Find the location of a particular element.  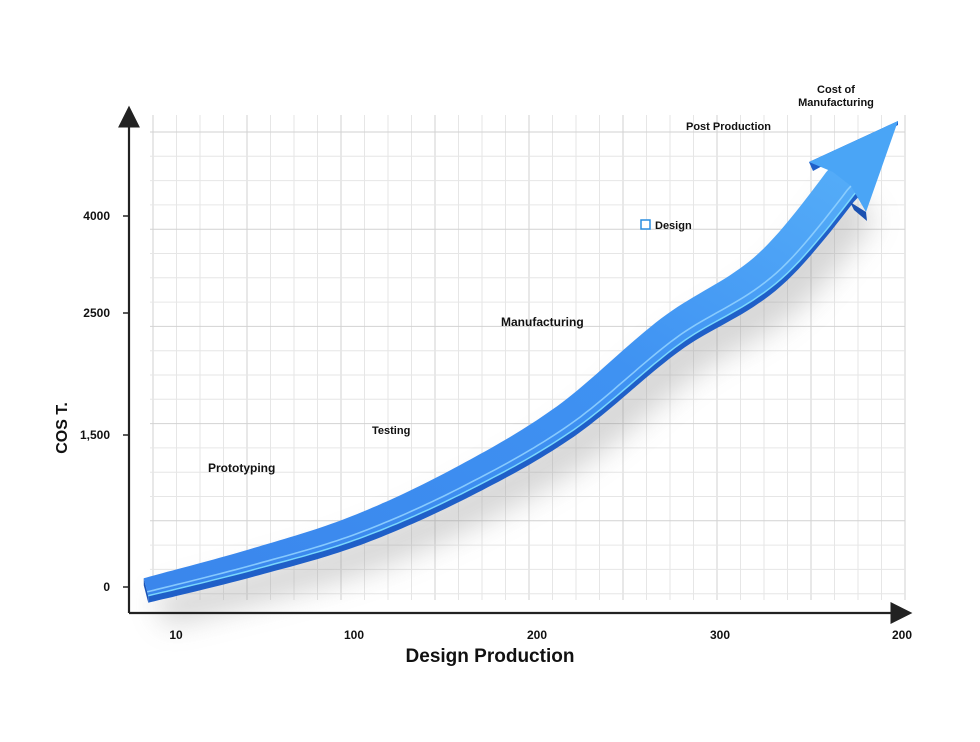

design-marker-icon is located at coordinates (645, 224).